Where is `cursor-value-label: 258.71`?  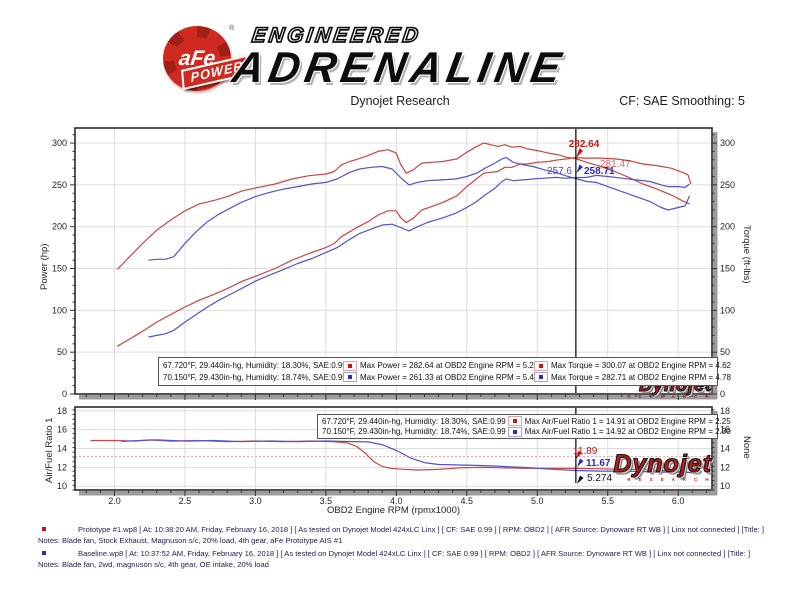
cursor-value-label: 258.71 is located at coordinates (599, 171).